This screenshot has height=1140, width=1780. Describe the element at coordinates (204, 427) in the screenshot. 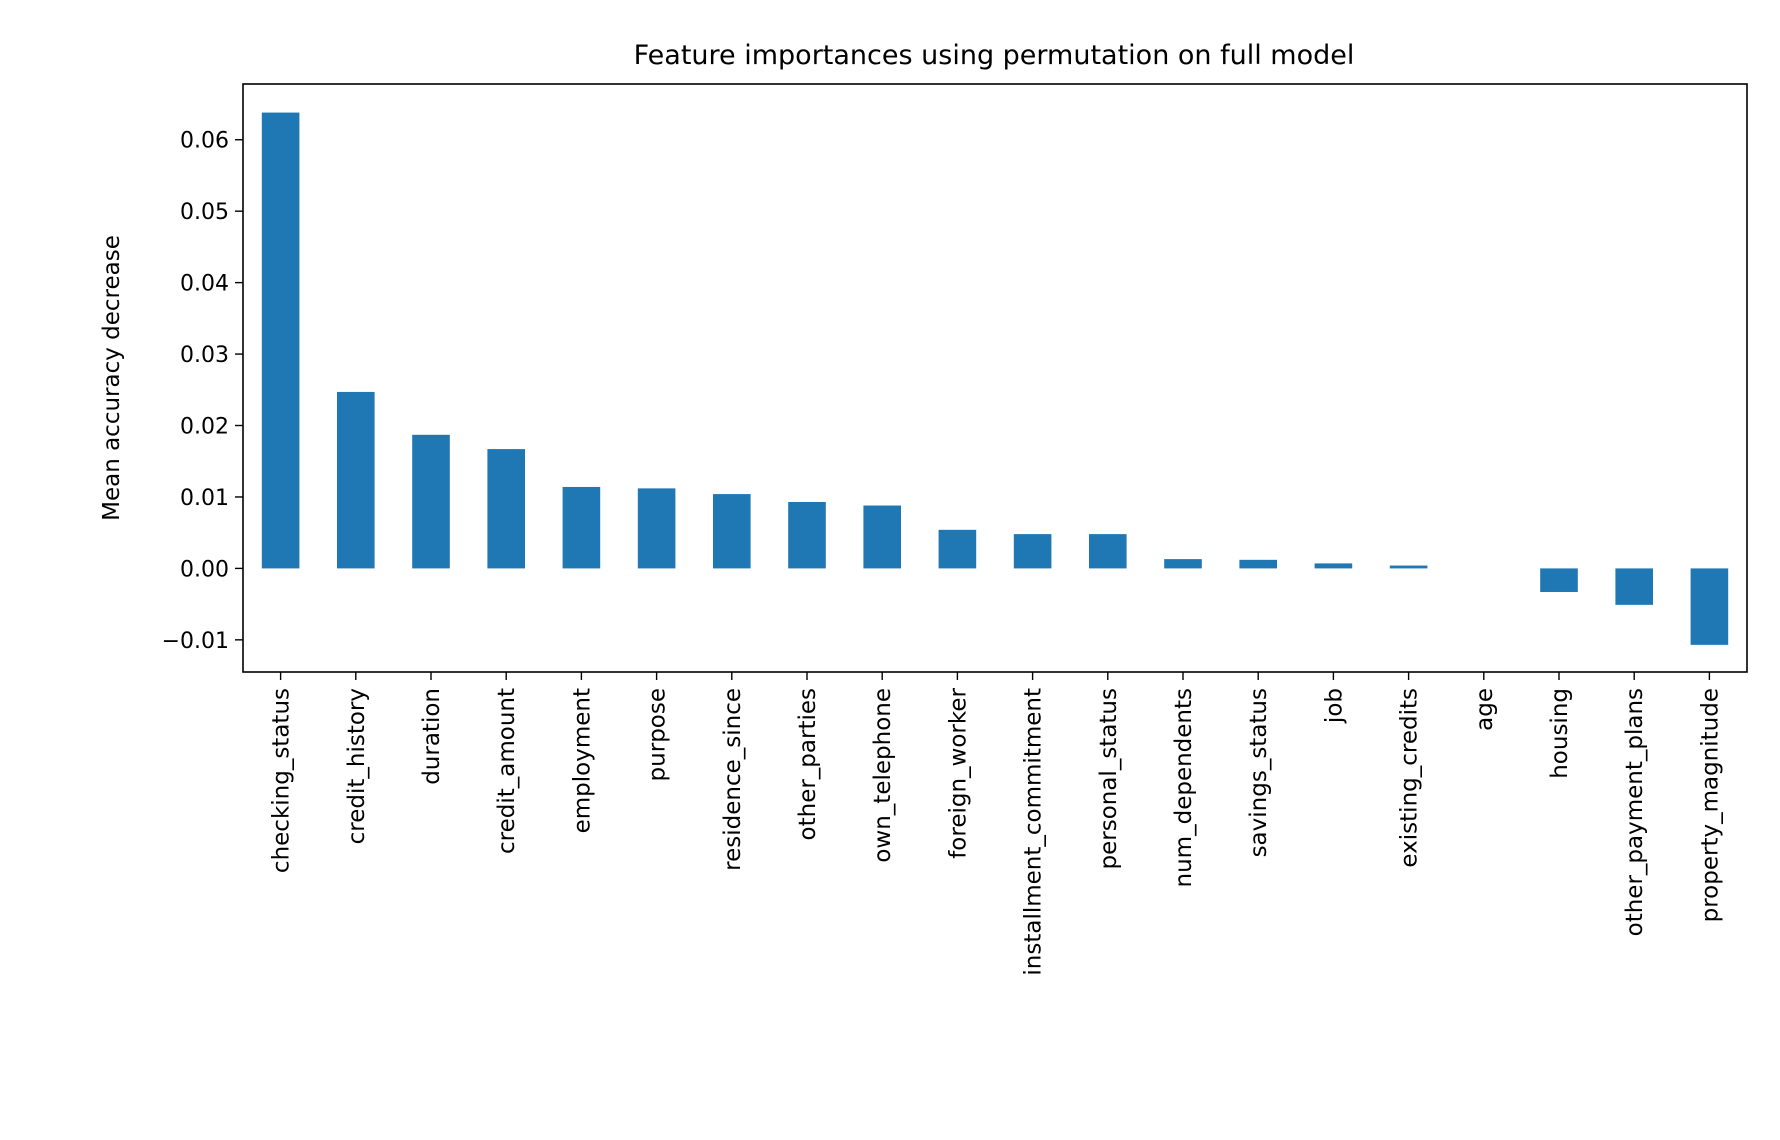

I see `y-tick-label: 0.02` at that location.